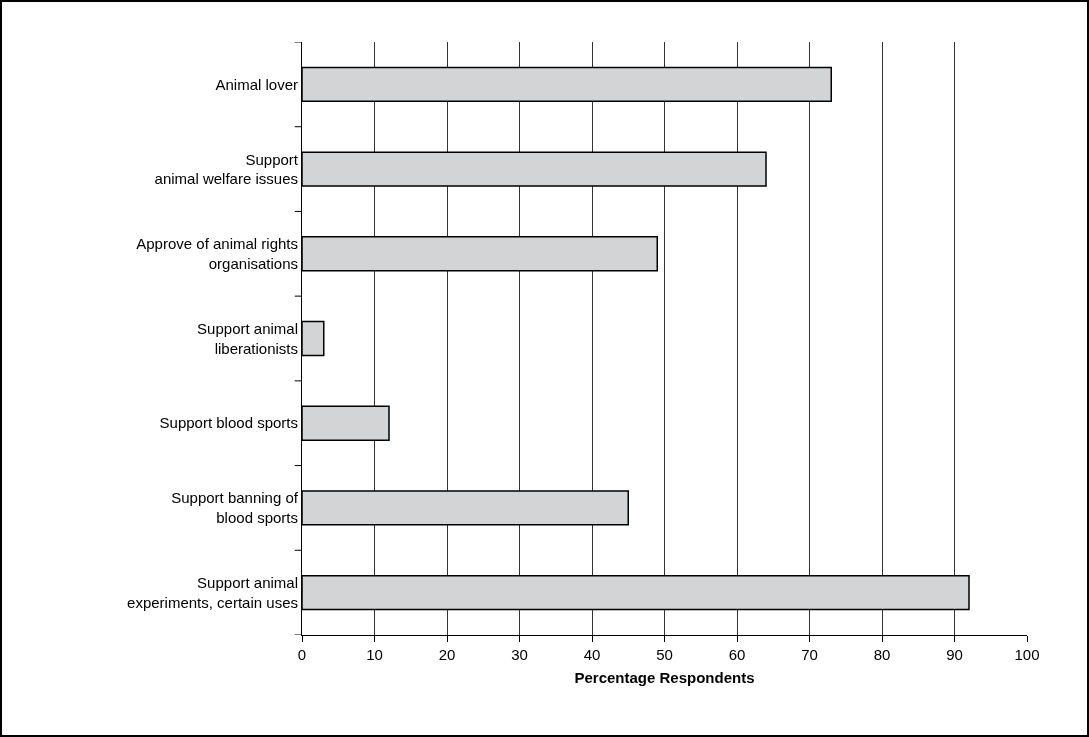 The image size is (1089, 737). Describe the element at coordinates (217, 253) in the screenshot. I see `y-tick-label: Approve of animal rights organisations` at that location.